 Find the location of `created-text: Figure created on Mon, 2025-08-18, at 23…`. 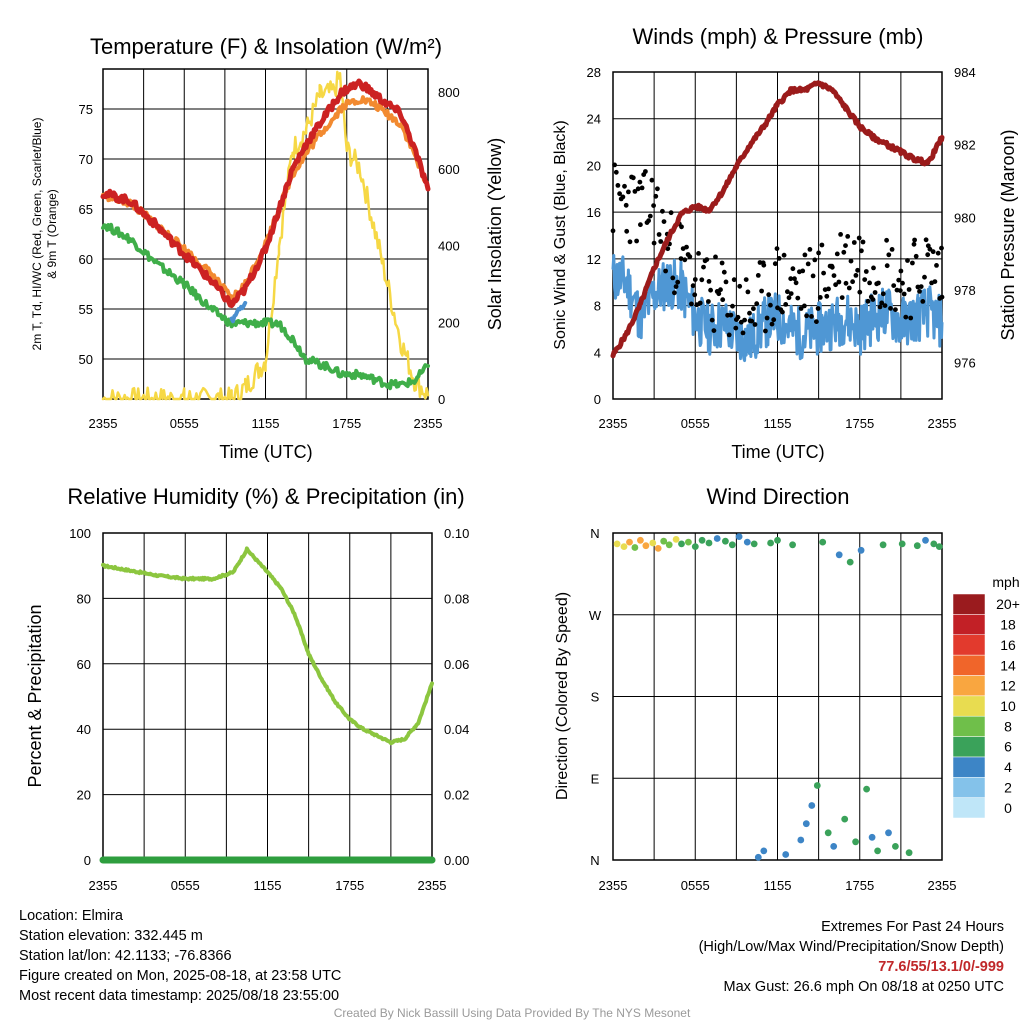

created-text: Figure created on Mon, 2025-08-18, at 23… is located at coordinates (180, 976).